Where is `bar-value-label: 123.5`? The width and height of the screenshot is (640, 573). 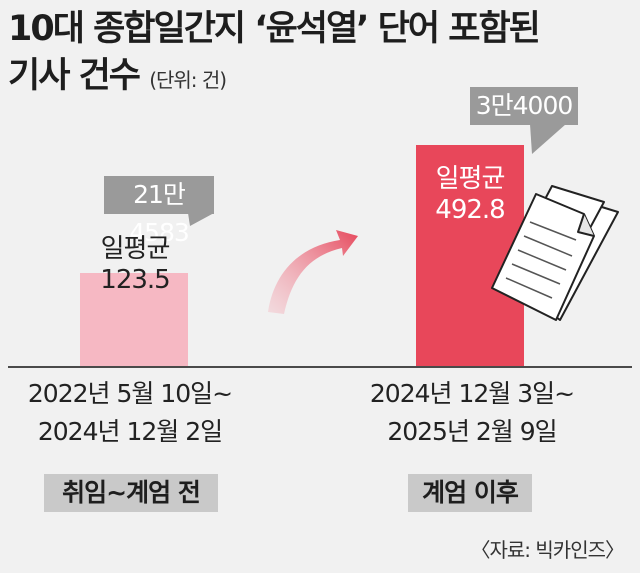
bar-value-label: 123.5 is located at coordinates (135, 280).